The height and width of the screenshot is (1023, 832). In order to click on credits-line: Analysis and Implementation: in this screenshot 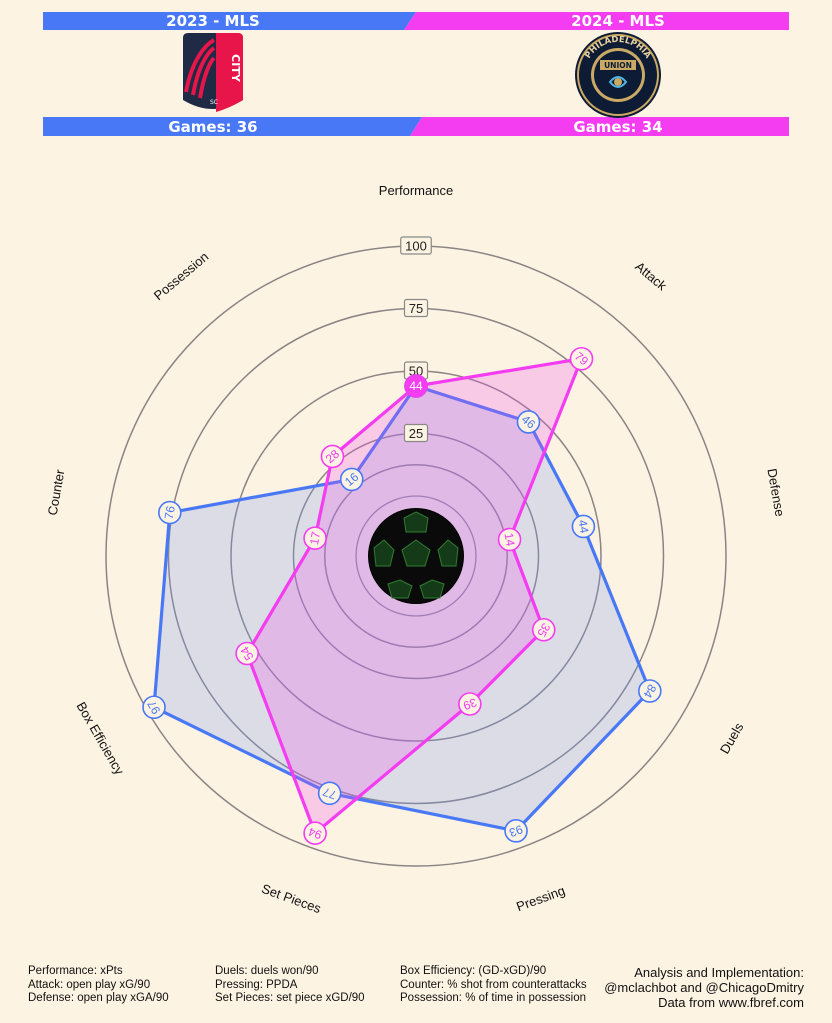, I will do `click(719, 972)`.